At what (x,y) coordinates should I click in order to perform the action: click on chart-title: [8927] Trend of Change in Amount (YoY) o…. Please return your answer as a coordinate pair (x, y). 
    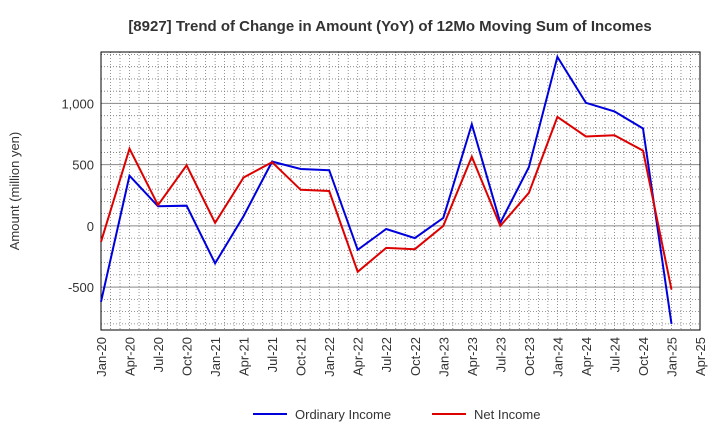
    Looking at the image, I should click on (389, 26).